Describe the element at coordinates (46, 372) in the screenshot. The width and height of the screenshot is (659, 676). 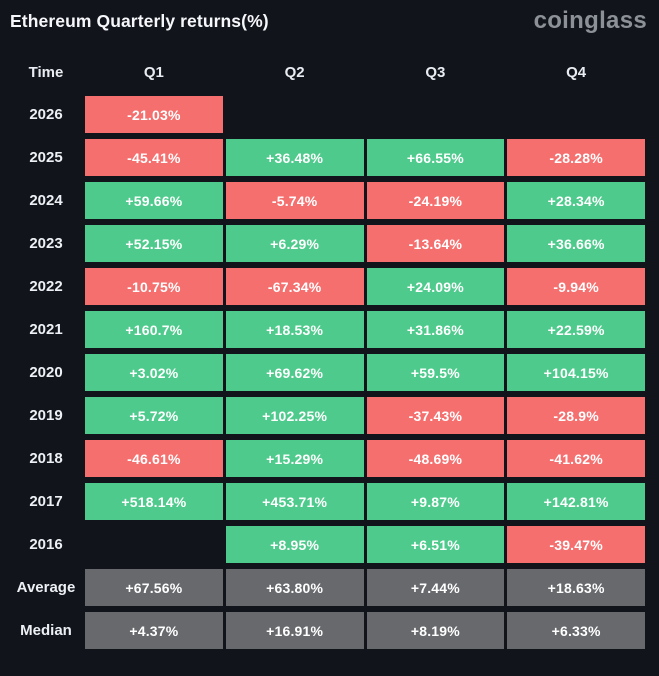
I see `row-label-2020: 2020` at that location.